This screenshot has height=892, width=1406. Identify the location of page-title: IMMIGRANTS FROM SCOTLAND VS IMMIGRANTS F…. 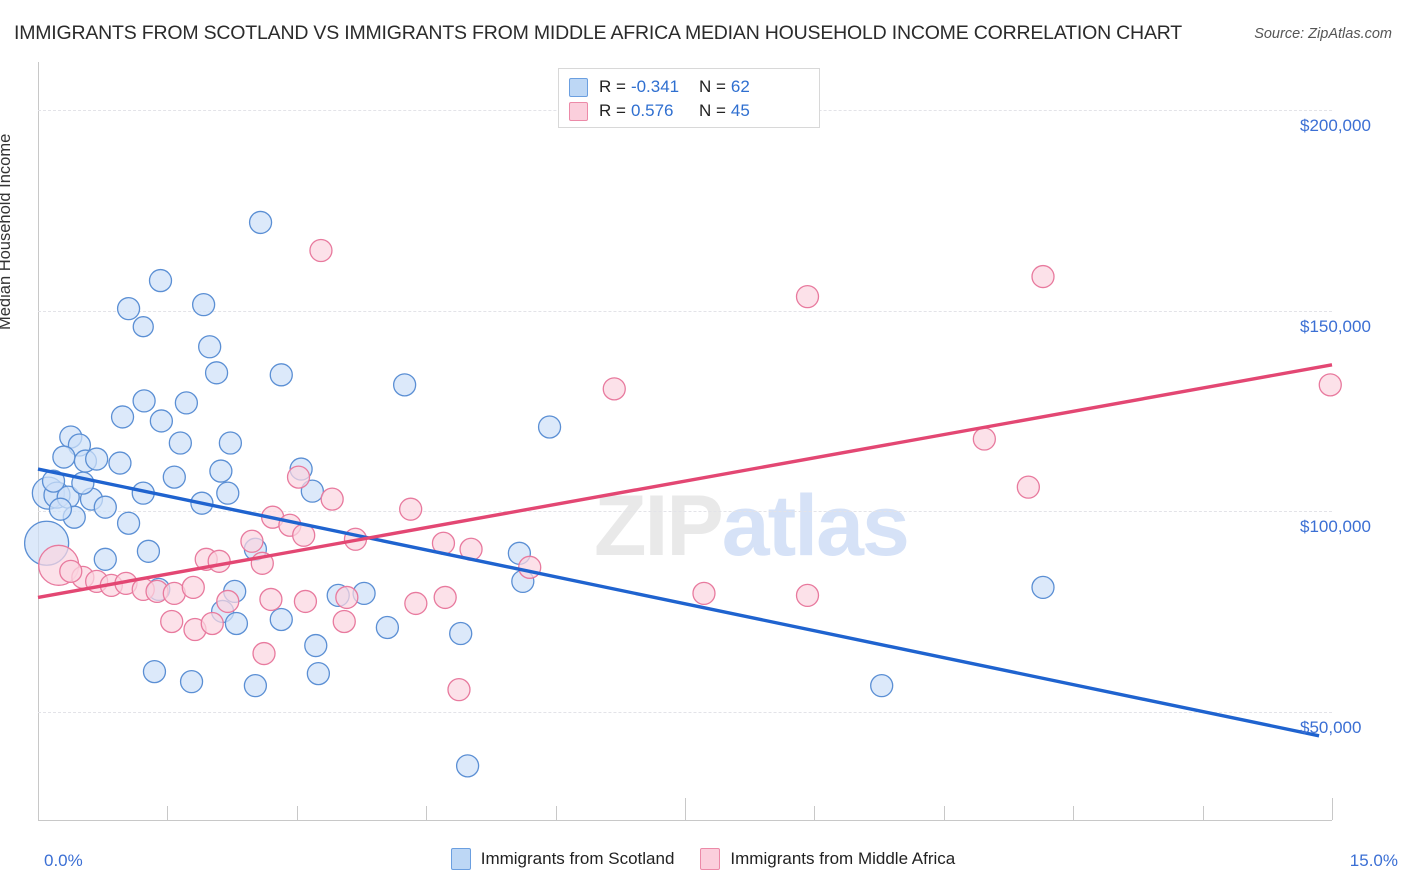
(598, 33).